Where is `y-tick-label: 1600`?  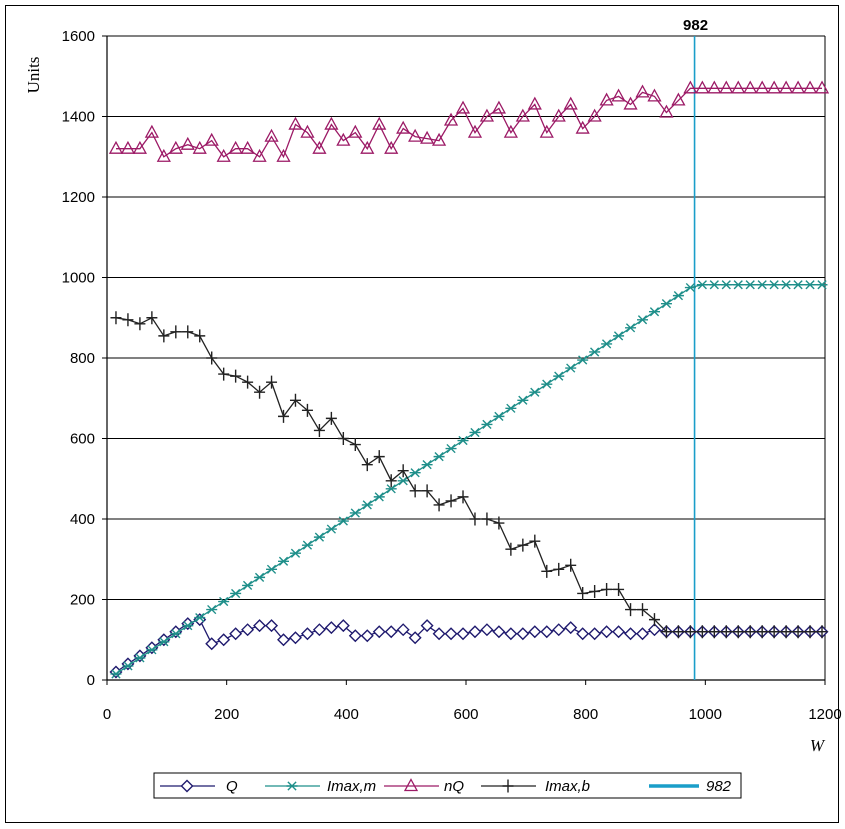
y-tick-label: 1600 is located at coordinates (78, 36).